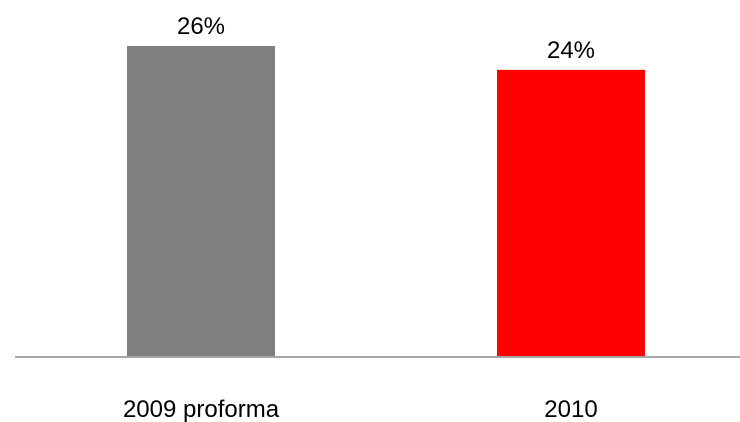 Image resolution: width=740 pixels, height=422 pixels. I want to click on value-label-1: 24%, so click(571, 50).